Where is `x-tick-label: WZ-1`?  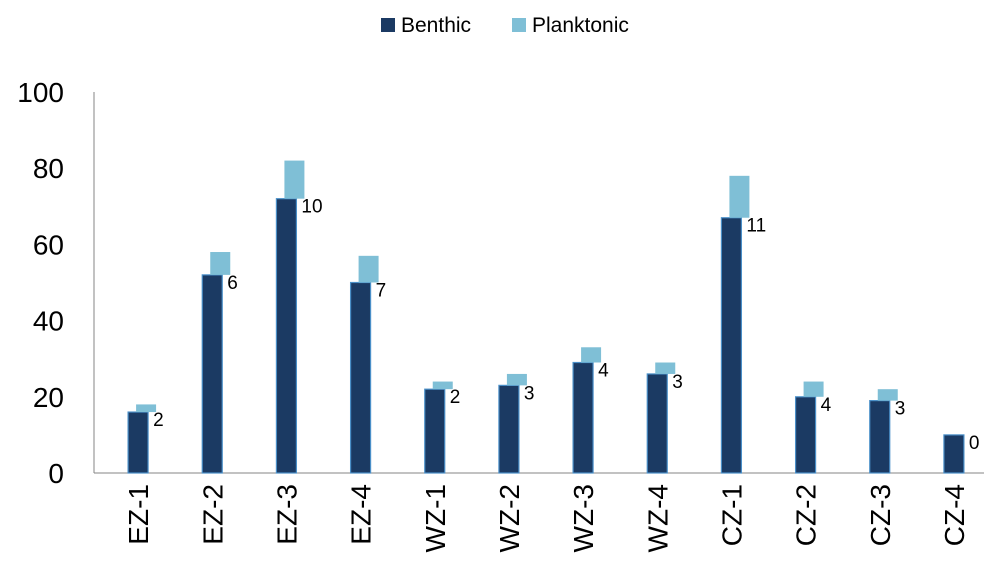 x-tick-label: WZ-1 is located at coordinates (435, 518).